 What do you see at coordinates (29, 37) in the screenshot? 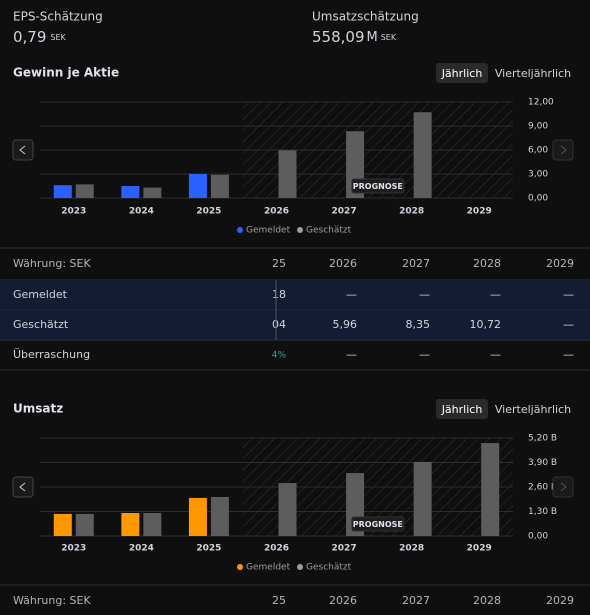
I see `eps-number: 0,79` at bounding box center [29, 37].